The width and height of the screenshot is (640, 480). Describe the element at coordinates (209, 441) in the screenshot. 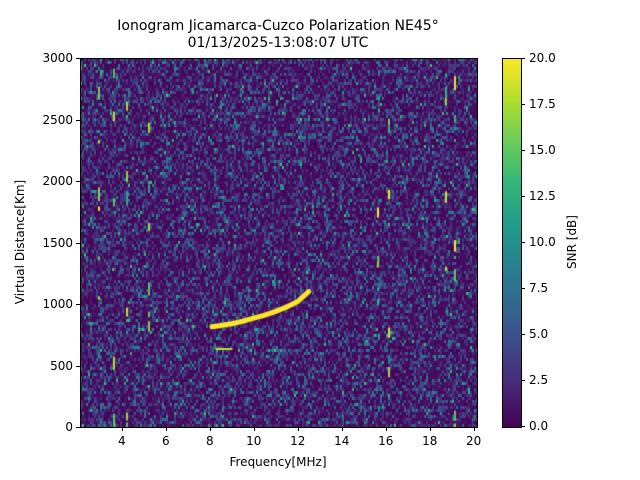

I see `x-tick-label: 8` at that location.